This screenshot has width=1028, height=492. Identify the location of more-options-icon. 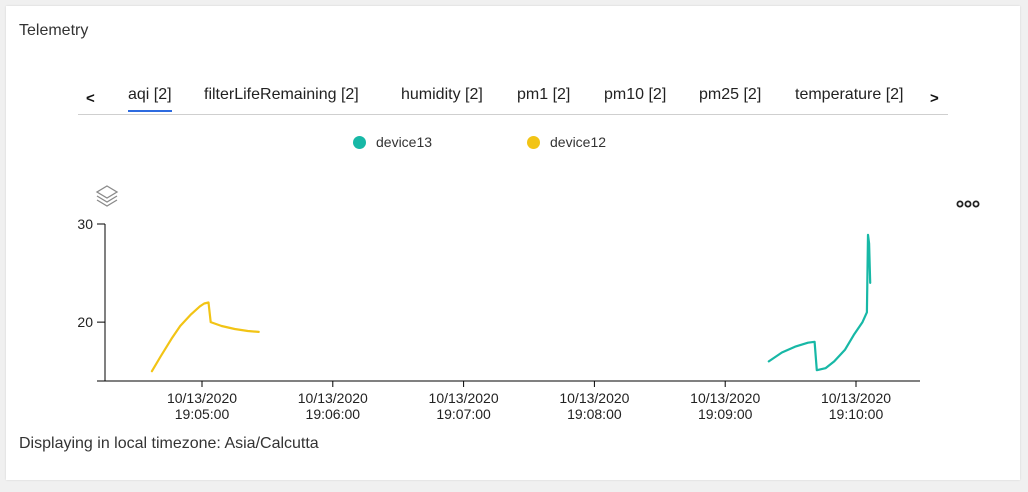
(968, 205).